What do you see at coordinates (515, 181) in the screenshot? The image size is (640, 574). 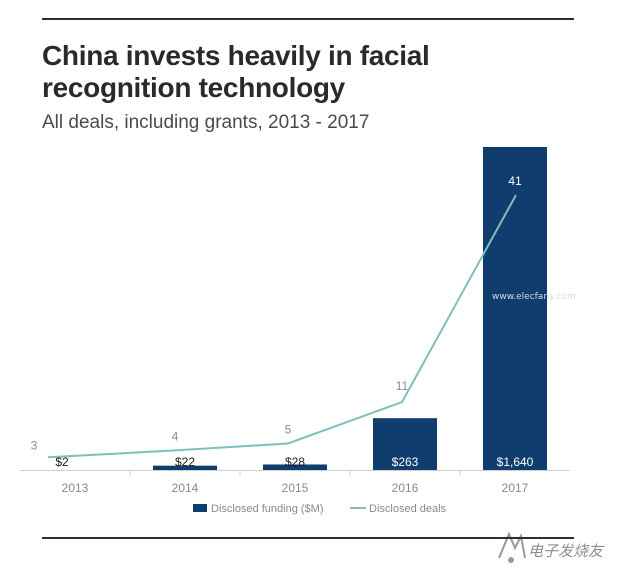 I see `deal-label-2017: 41` at bounding box center [515, 181].